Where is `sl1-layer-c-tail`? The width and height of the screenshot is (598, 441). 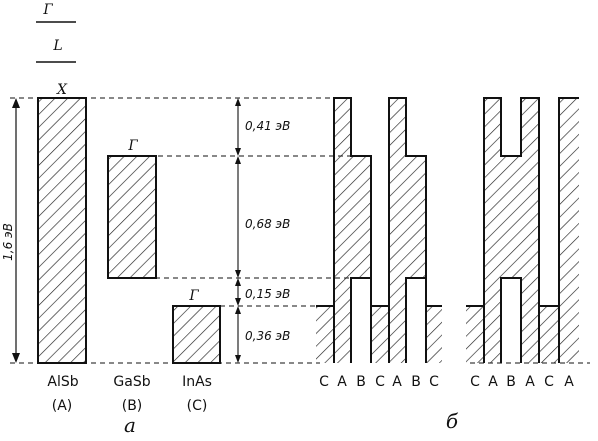 sl1-layer-c-tail is located at coordinates (434, 334).